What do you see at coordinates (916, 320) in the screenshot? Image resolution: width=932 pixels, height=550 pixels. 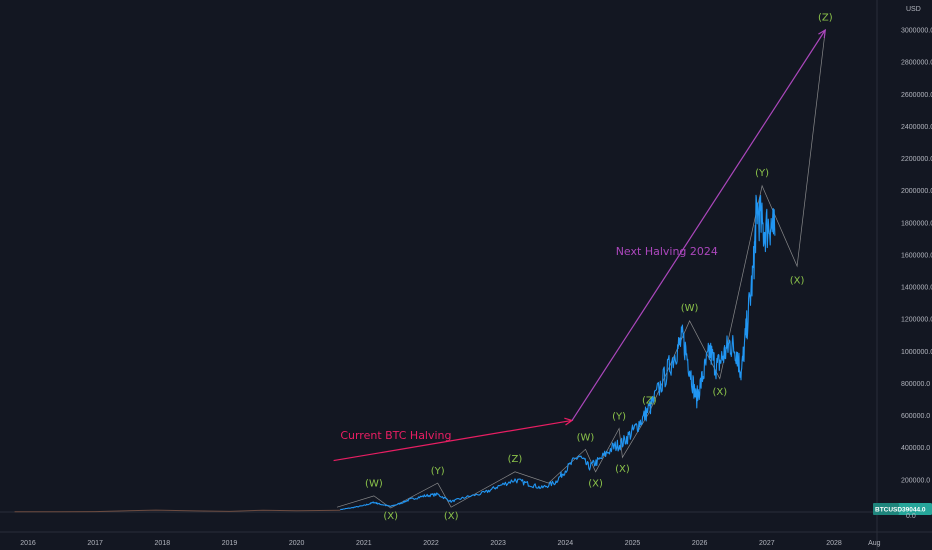 I see `y-tick-label: 1200000.0` at bounding box center [916, 320].